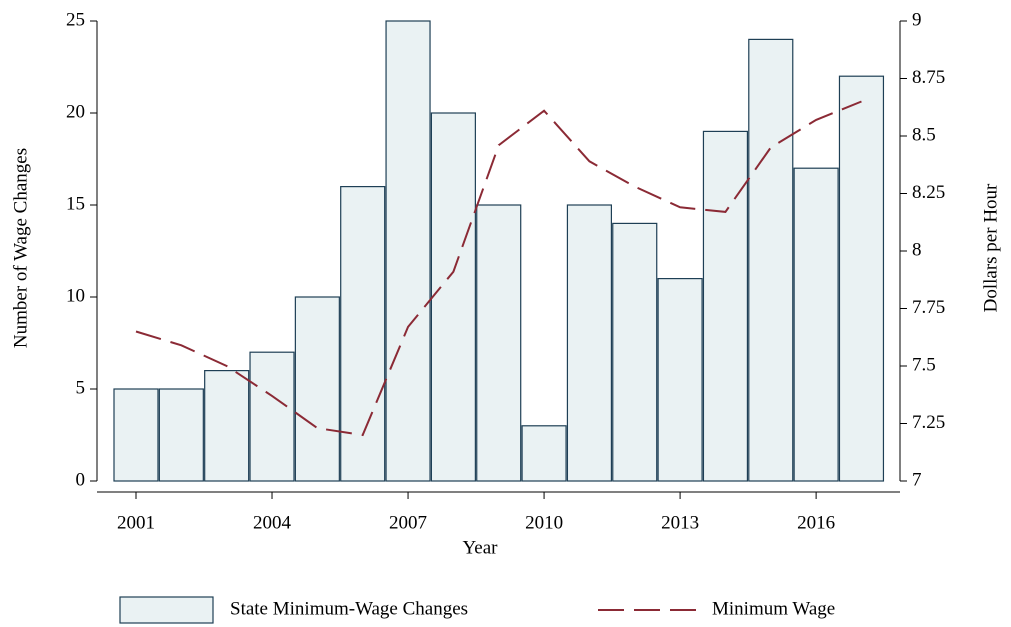 The image size is (1011, 627). What do you see at coordinates (924, 364) in the screenshot?
I see `y2-tick-label: 7.5` at bounding box center [924, 364].